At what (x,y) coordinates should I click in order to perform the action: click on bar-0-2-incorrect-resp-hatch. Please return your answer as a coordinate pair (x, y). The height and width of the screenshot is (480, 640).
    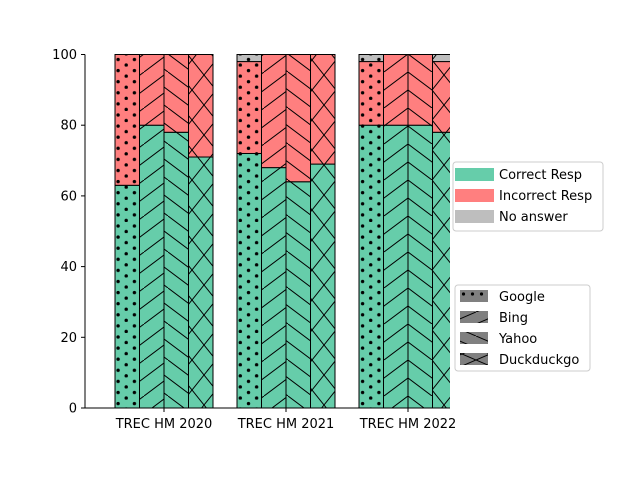
    Looking at the image, I should click on (176, 93).